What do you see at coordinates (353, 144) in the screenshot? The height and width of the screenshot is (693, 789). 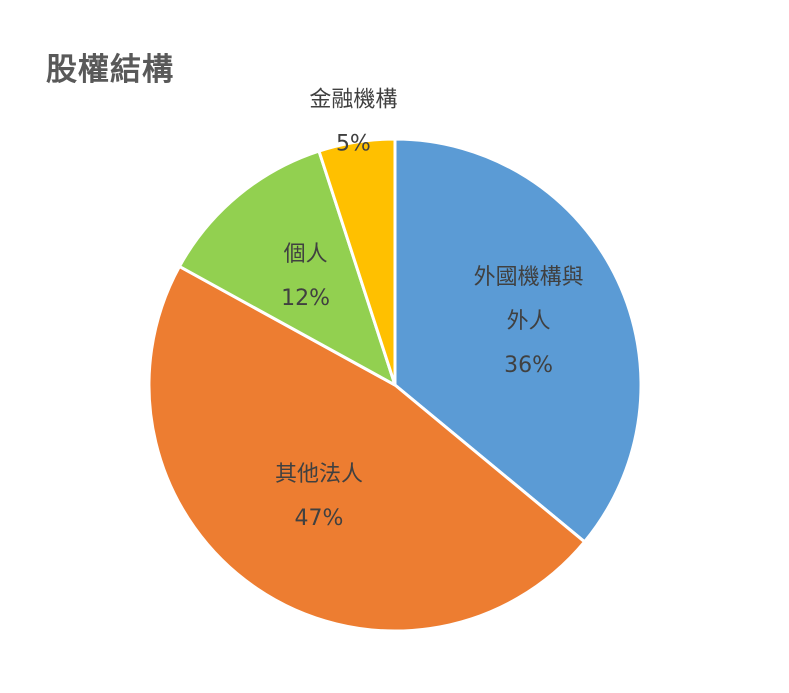 I see `slice-value-label: 5%` at bounding box center [353, 144].